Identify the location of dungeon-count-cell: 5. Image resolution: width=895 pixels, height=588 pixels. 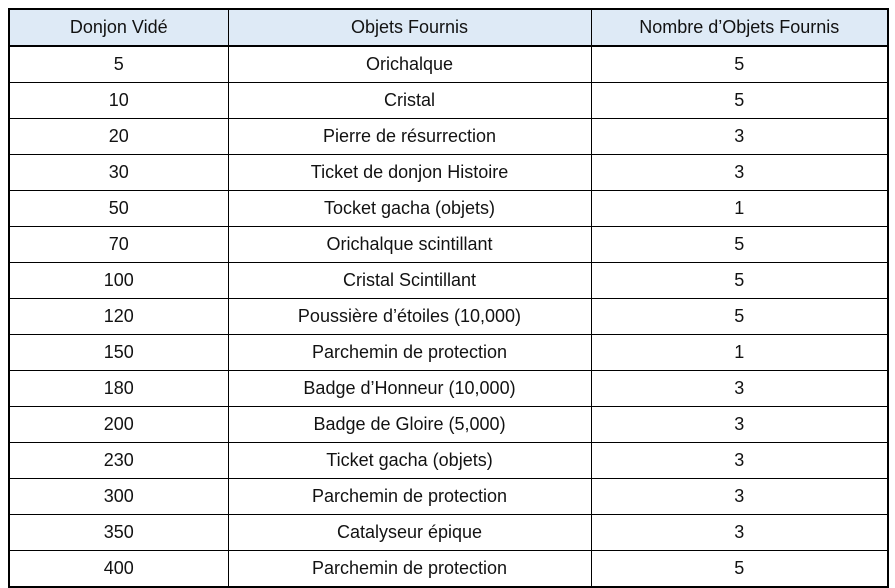
(118, 64).